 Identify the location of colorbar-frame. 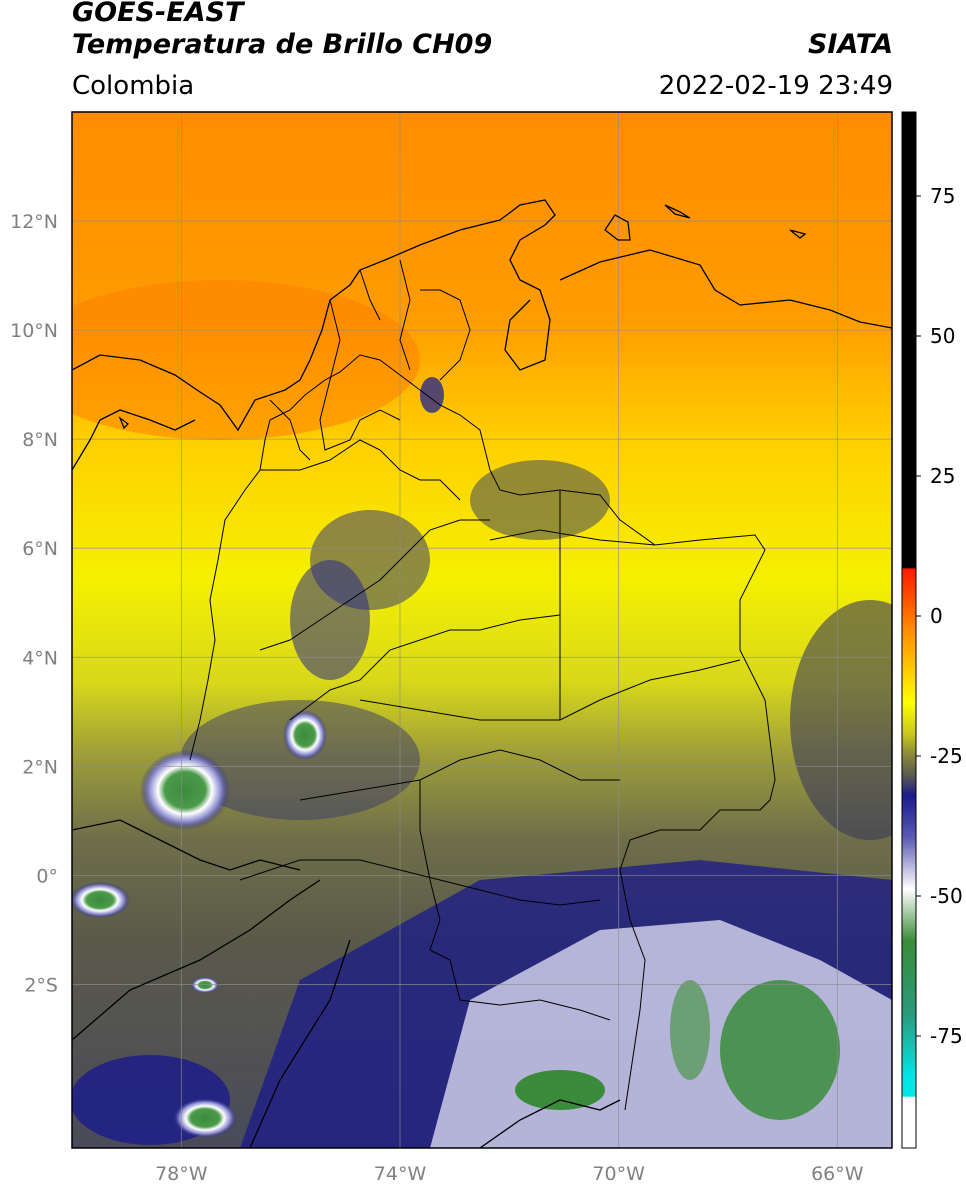
(909, 630).